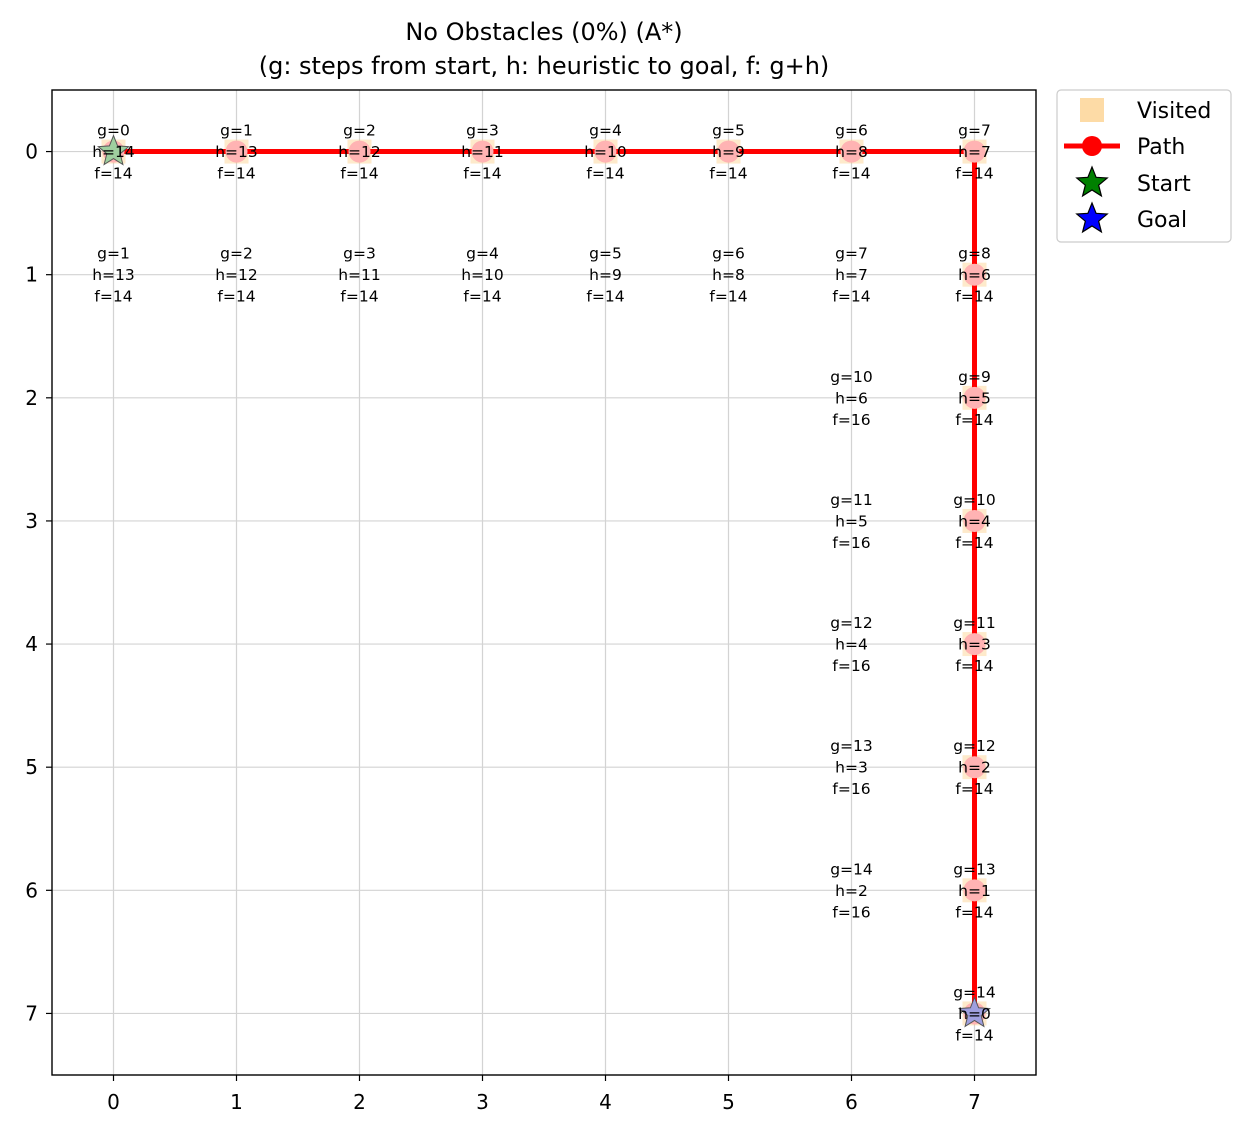 This screenshot has height=1134, width=1248. What do you see at coordinates (728, 1102) in the screenshot?
I see `x-tick-label: 5` at bounding box center [728, 1102].